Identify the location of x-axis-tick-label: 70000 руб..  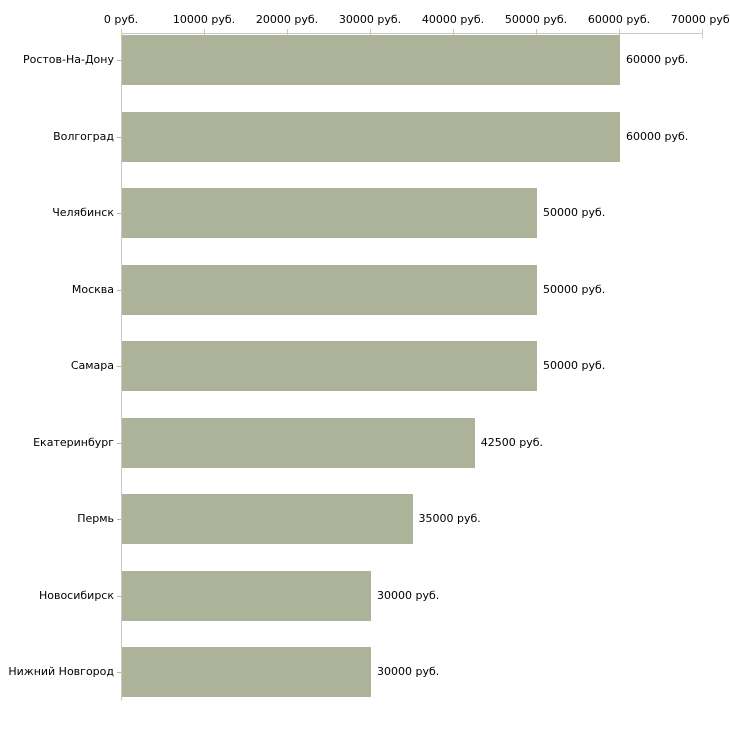
(700, 19).